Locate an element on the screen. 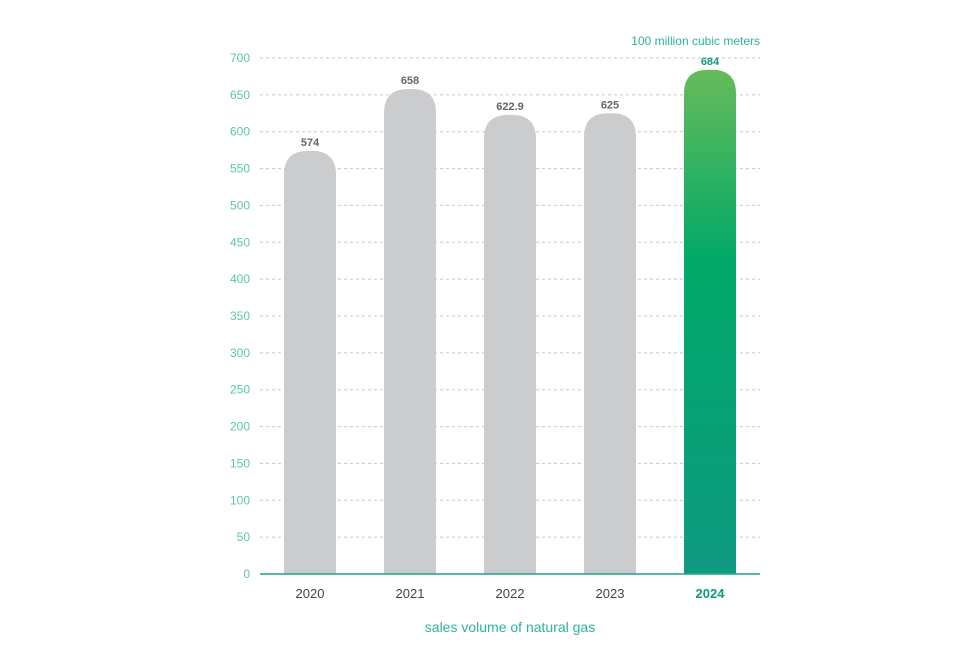 The width and height of the screenshot is (960, 654). y-tick-label: 500 is located at coordinates (240, 205).